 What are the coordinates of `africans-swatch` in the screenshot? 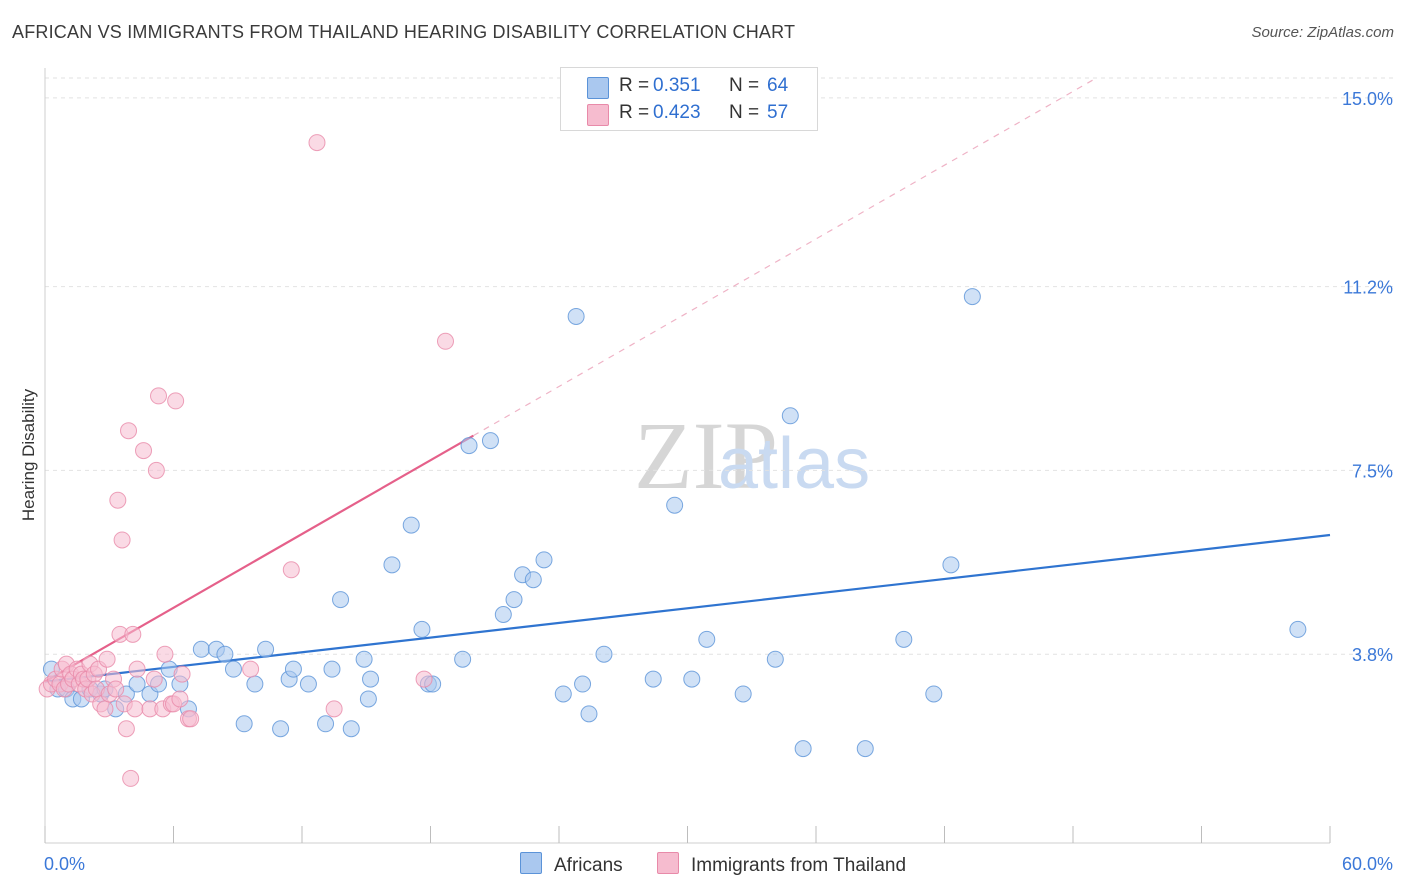 It's located at (598, 88).